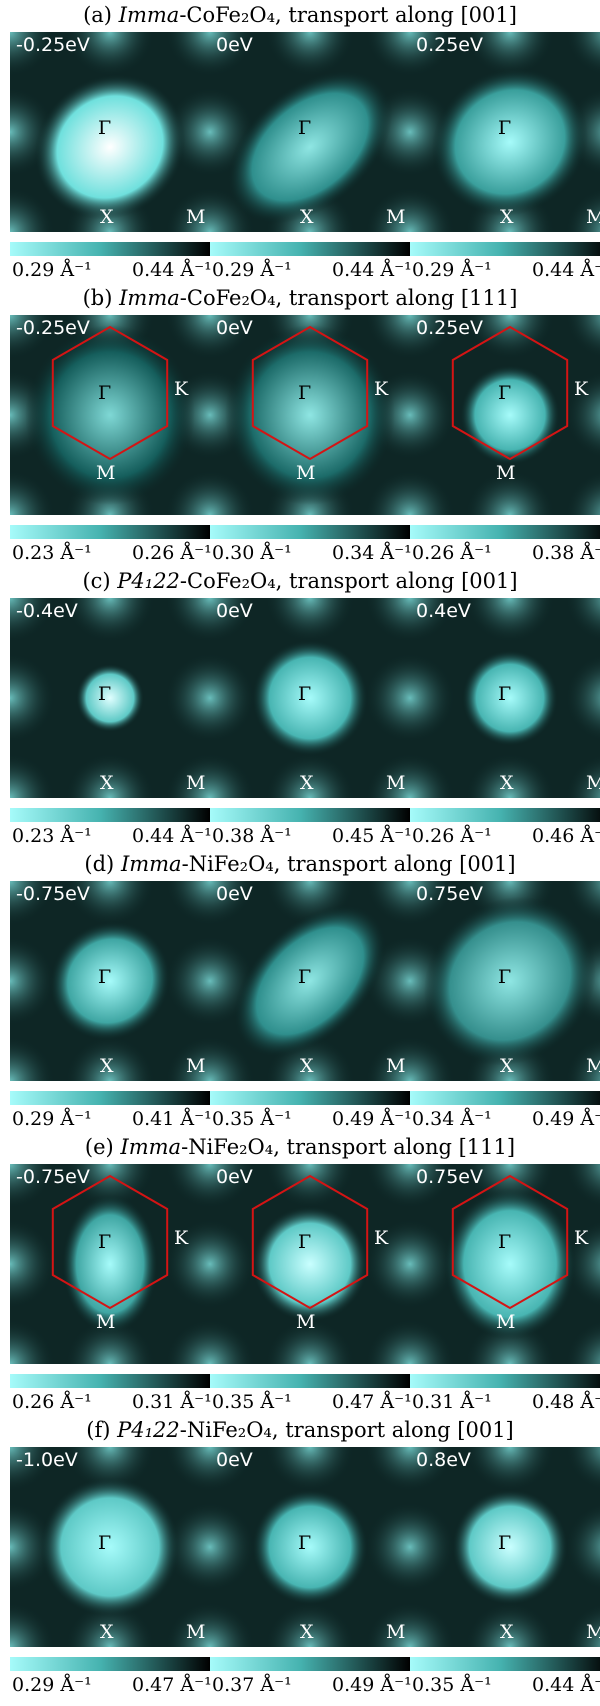 The image size is (600, 1706). I want to click on fermi-surface-panel: -0.25eV Γ X M, so click(110, 132).